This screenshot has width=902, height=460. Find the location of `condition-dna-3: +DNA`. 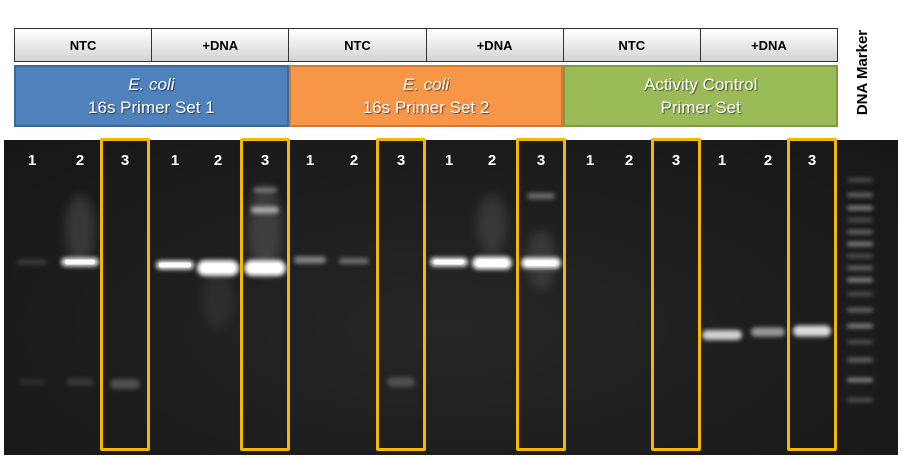

condition-dna-3: +DNA is located at coordinates (769, 45).